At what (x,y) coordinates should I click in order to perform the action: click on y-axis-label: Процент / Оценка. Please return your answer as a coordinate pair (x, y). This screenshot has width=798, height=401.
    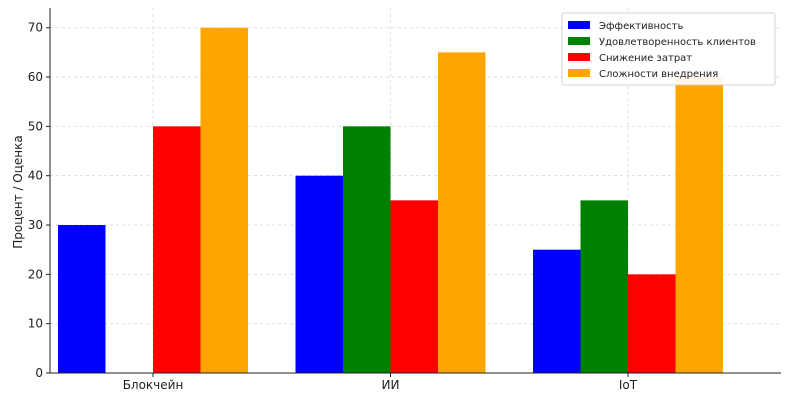
    Looking at the image, I should click on (18, 191).